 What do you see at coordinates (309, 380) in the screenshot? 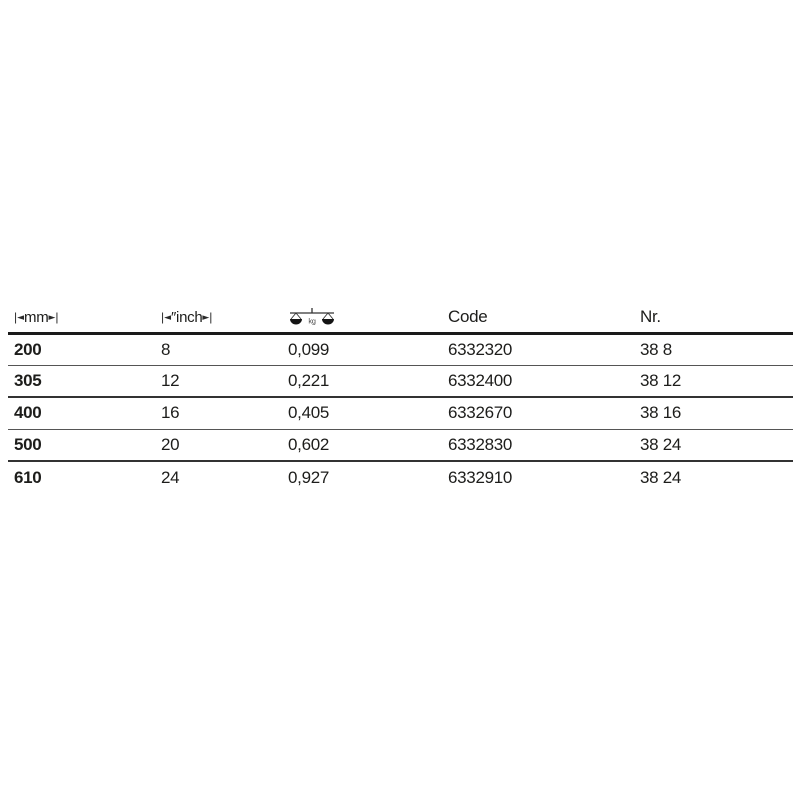
I see `cell-kg: 0,221` at bounding box center [309, 380].